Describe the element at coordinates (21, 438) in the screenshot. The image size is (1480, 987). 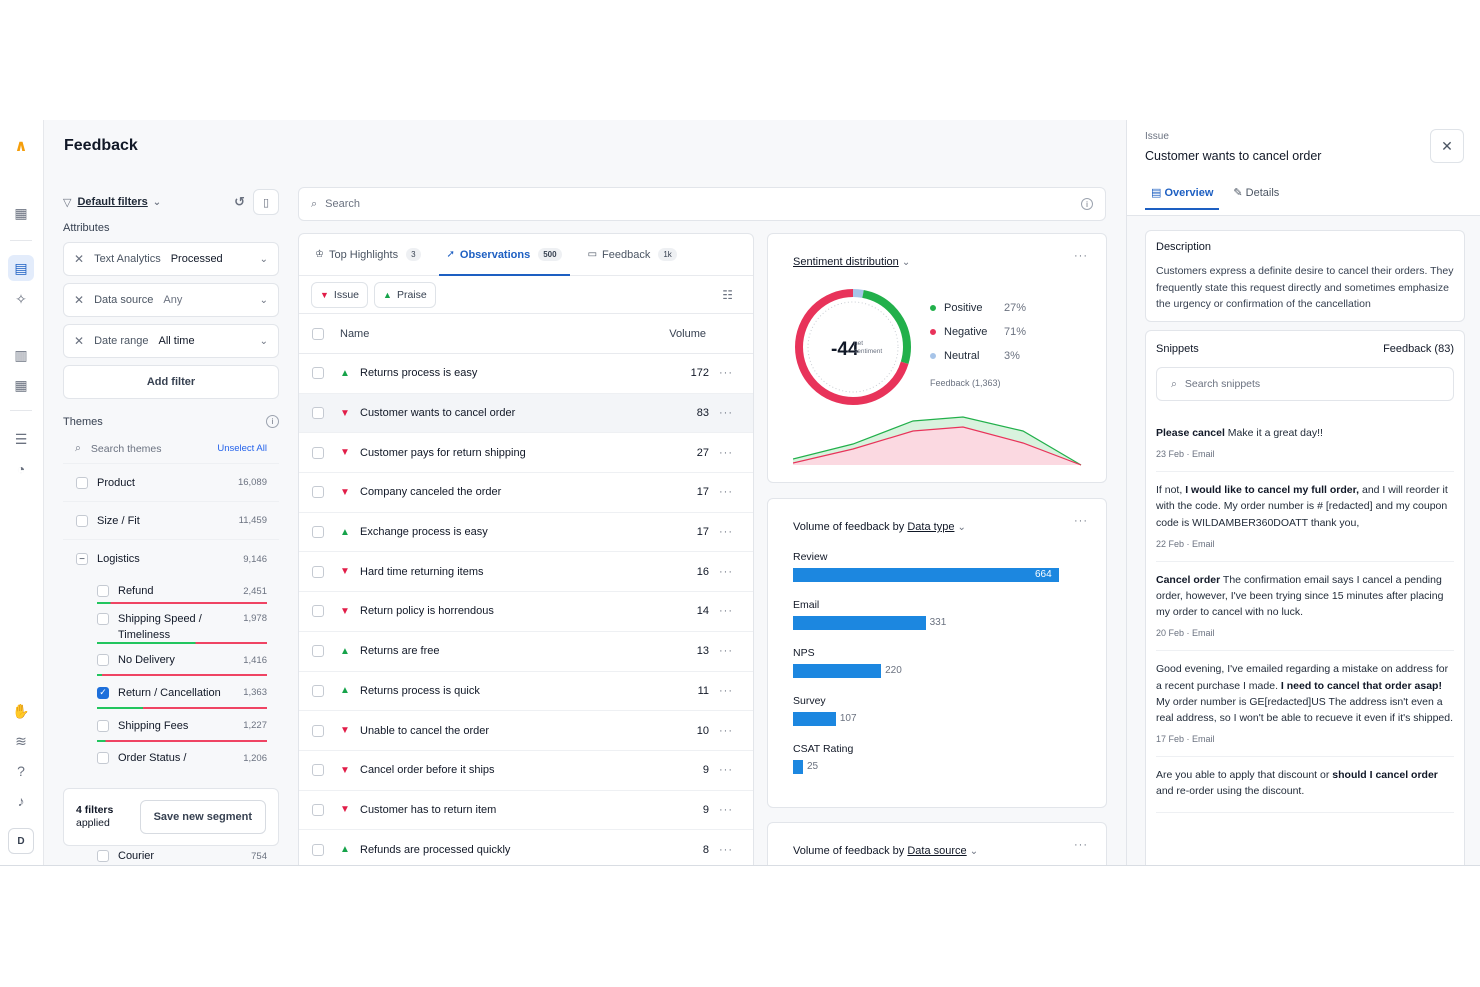
I see `sliders-icon: ☰` at that location.